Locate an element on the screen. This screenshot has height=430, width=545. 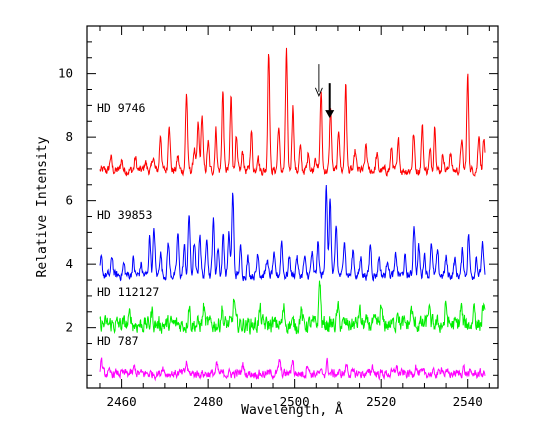
y-tick-label: 8 is located at coordinates (69, 136).